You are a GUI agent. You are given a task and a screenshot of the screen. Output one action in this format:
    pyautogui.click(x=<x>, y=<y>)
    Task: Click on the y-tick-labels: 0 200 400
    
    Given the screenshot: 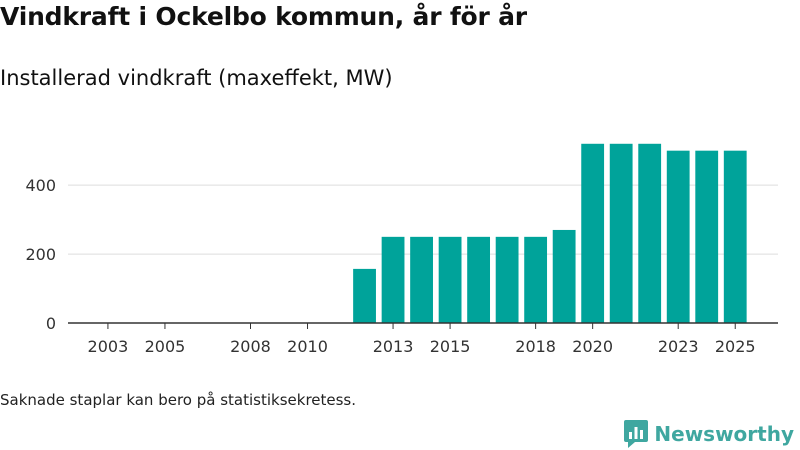 What is the action you would take?
    pyautogui.click(x=40, y=254)
    